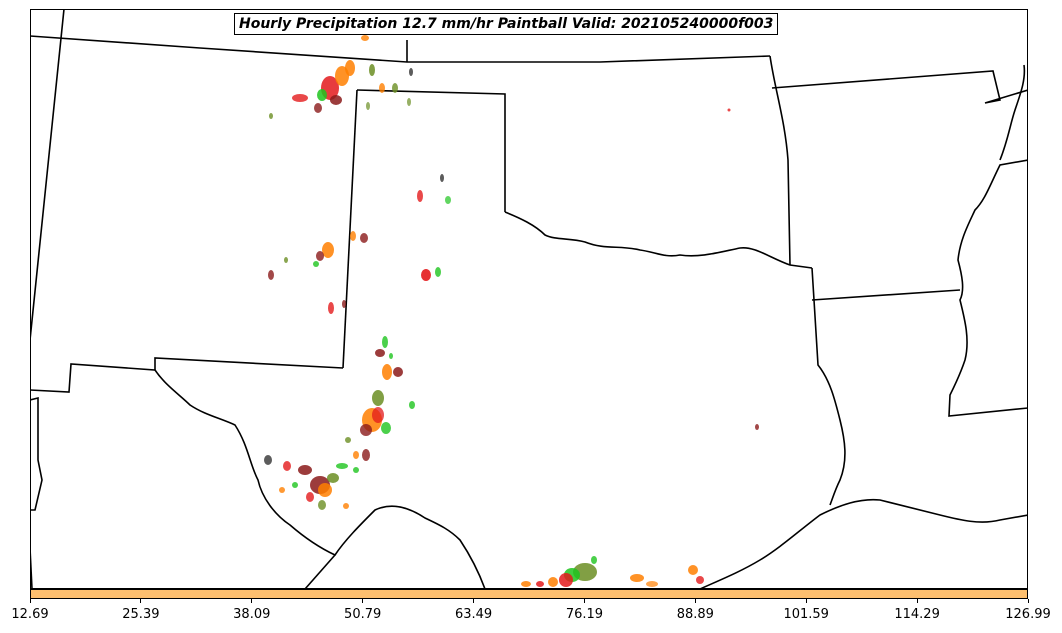 The height and width of the screenshot is (633, 1062). Describe the element at coordinates (1028, 614) in the screenshot. I see `colorbar-tick-label: 126.99` at that location.